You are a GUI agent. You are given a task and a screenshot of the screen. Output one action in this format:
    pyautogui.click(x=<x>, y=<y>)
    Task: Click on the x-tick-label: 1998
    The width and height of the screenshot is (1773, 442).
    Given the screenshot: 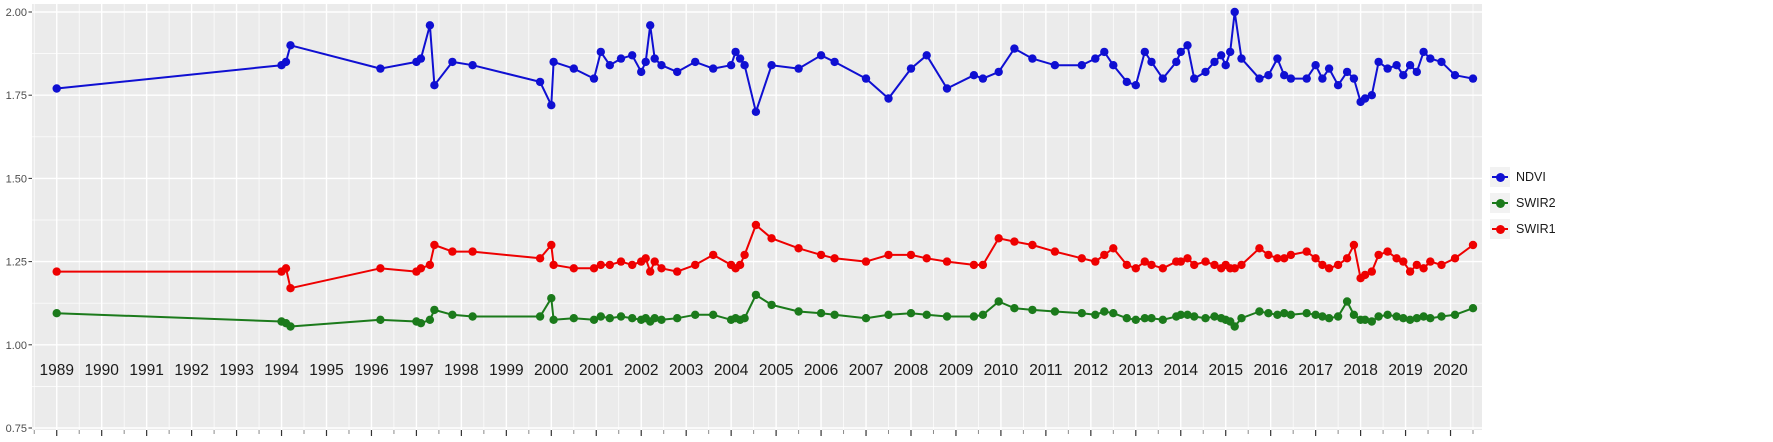 What is the action you would take?
    pyautogui.click(x=461, y=370)
    